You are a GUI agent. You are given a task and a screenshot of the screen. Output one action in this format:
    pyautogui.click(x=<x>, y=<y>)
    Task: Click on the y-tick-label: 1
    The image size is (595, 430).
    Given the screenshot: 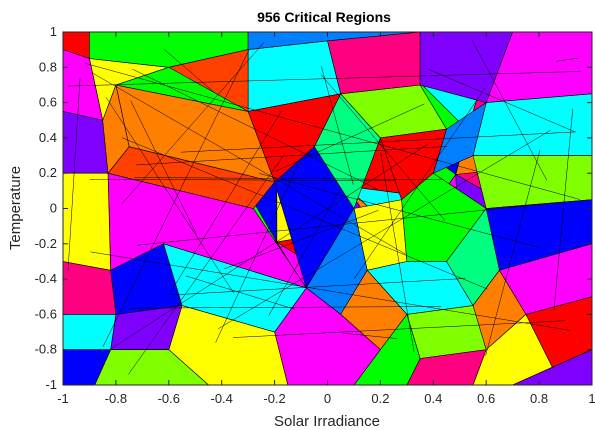 What is the action you would take?
    pyautogui.click(x=53, y=31)
    